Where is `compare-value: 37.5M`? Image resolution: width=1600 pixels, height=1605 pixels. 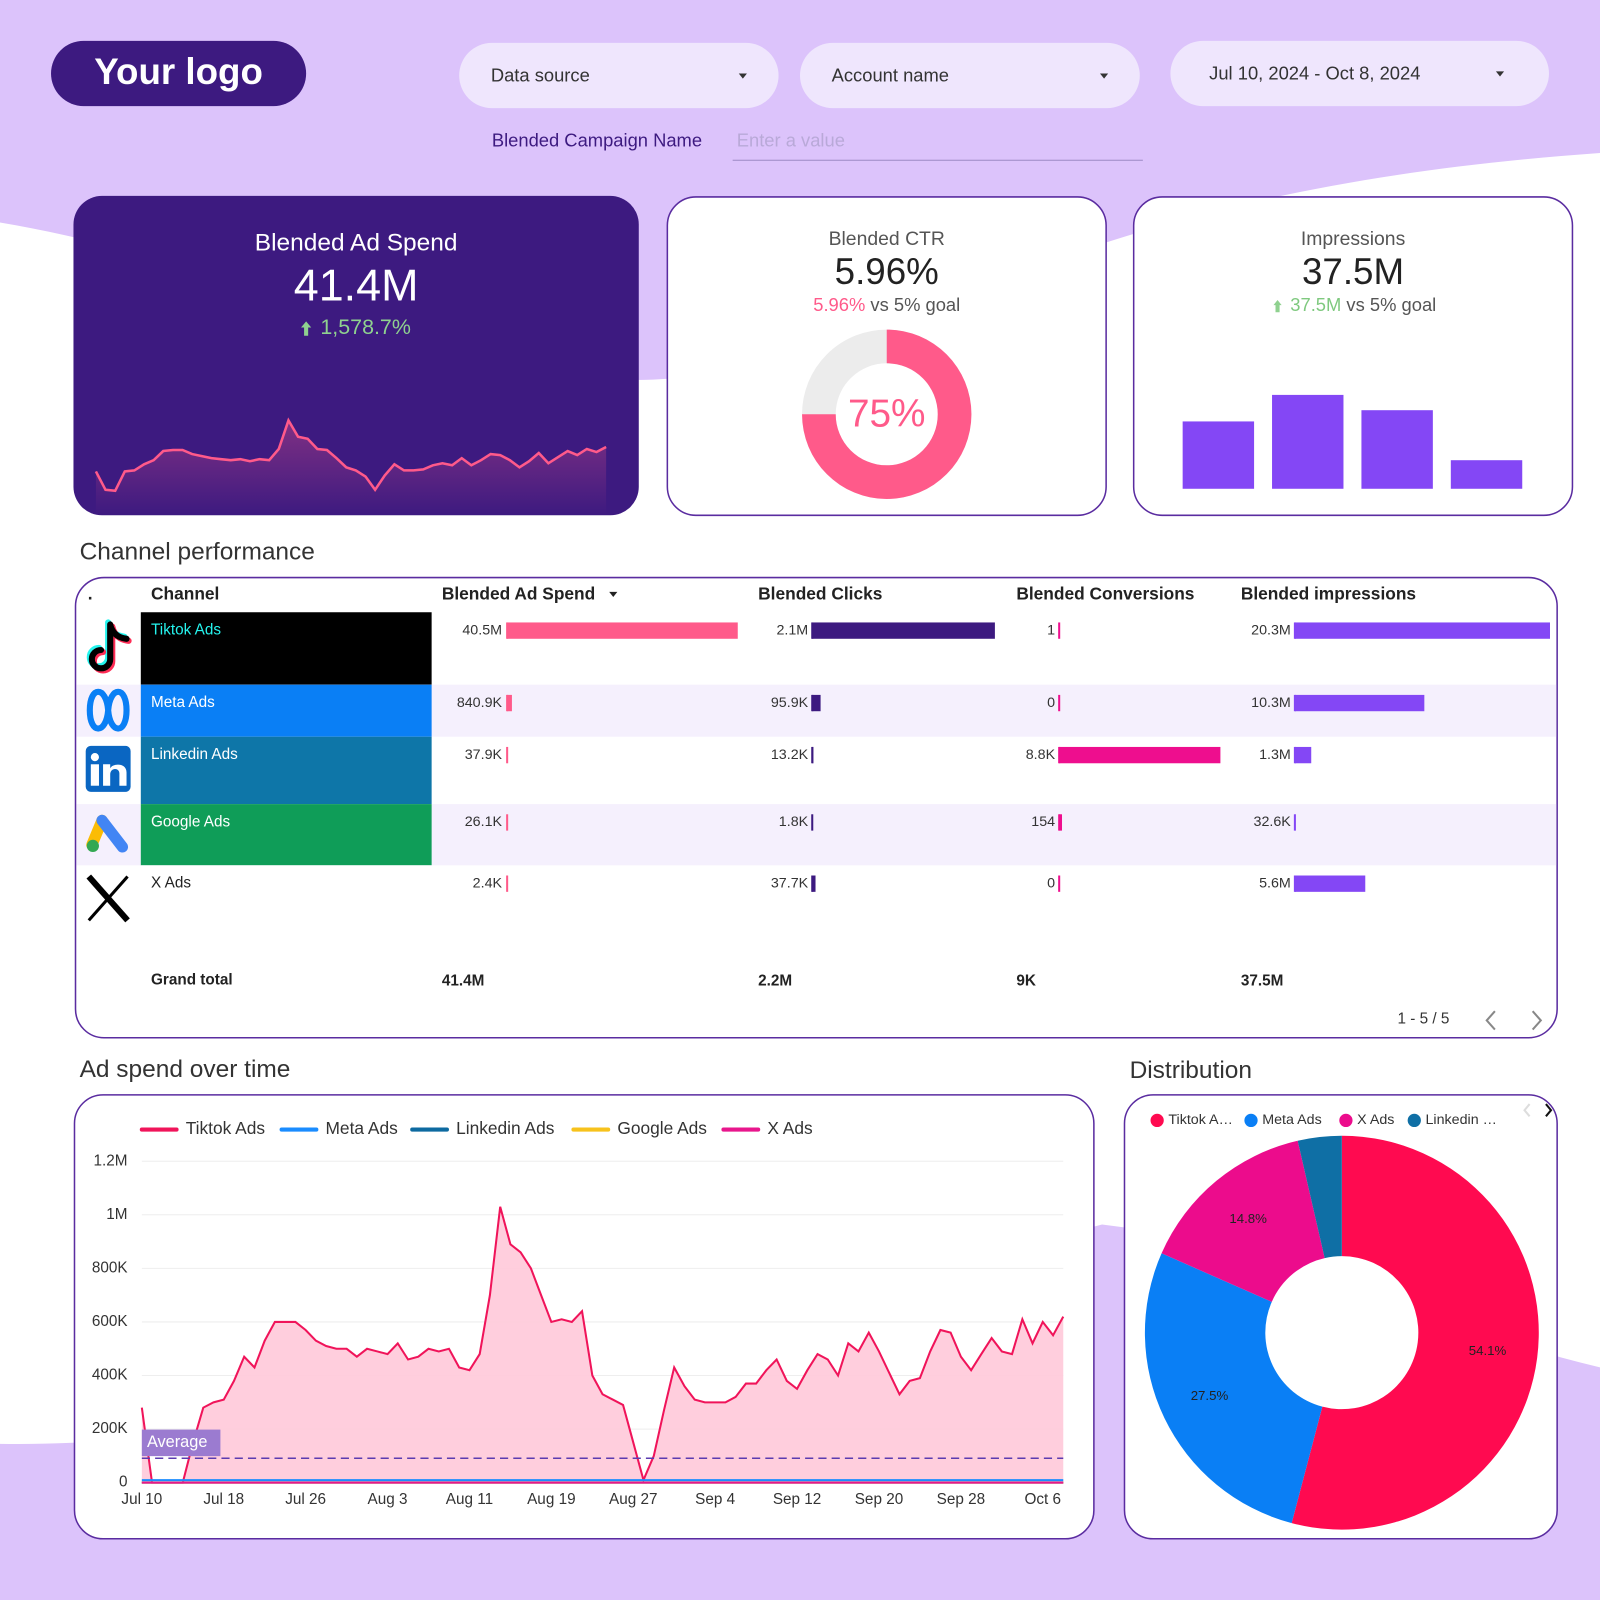
compare-value: 37.5M is located at coordinates (1315, 304).